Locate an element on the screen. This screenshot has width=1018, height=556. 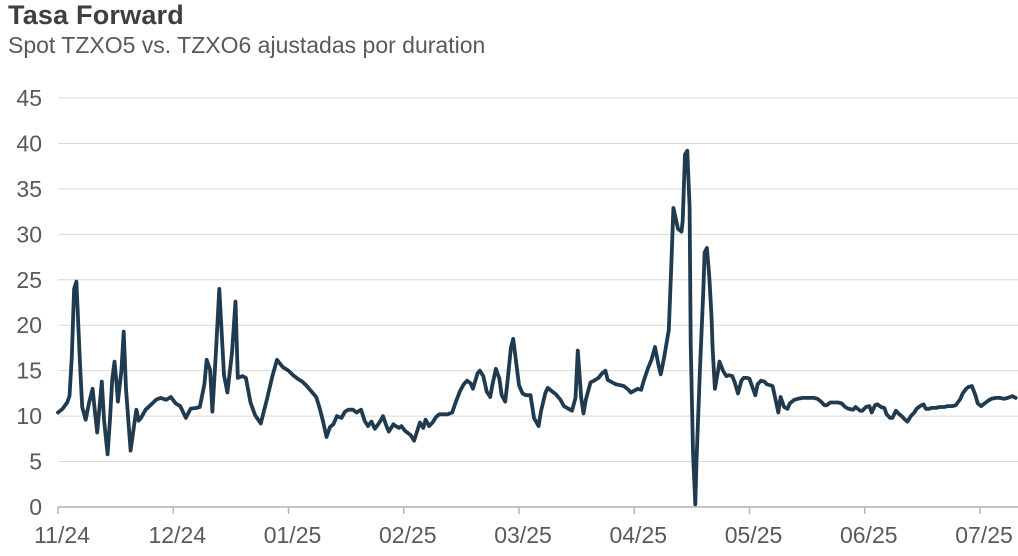
x-tick-label-0: 11/24 is located at coordinates (62, 535).